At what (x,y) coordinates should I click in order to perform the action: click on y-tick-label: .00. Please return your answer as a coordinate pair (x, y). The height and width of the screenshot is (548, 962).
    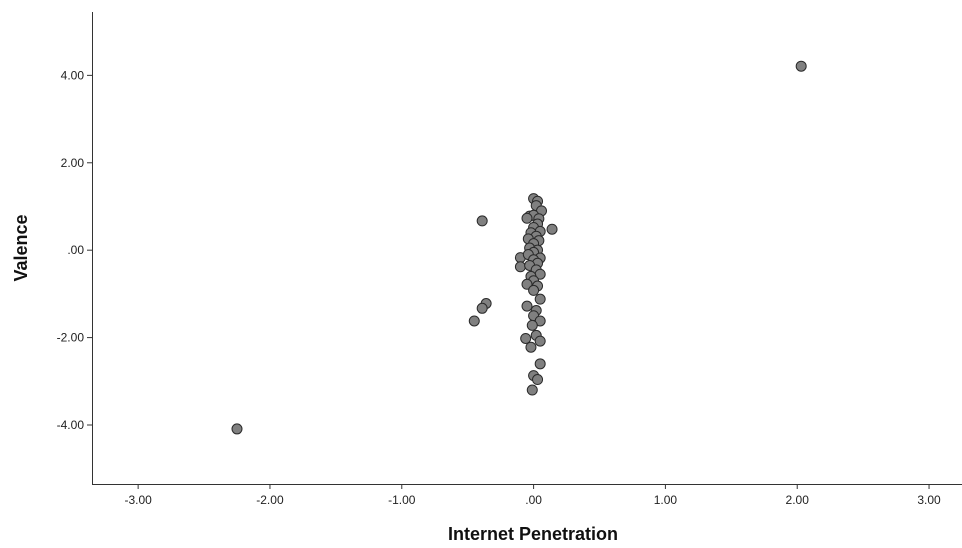
    Looking at the image, I should click on (75, 250).